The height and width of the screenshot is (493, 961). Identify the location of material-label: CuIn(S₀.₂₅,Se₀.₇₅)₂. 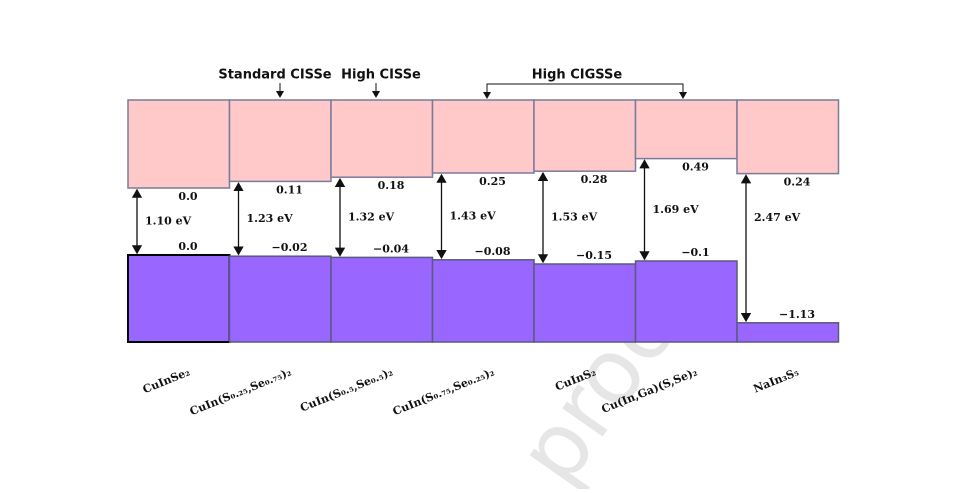
(241, 391).